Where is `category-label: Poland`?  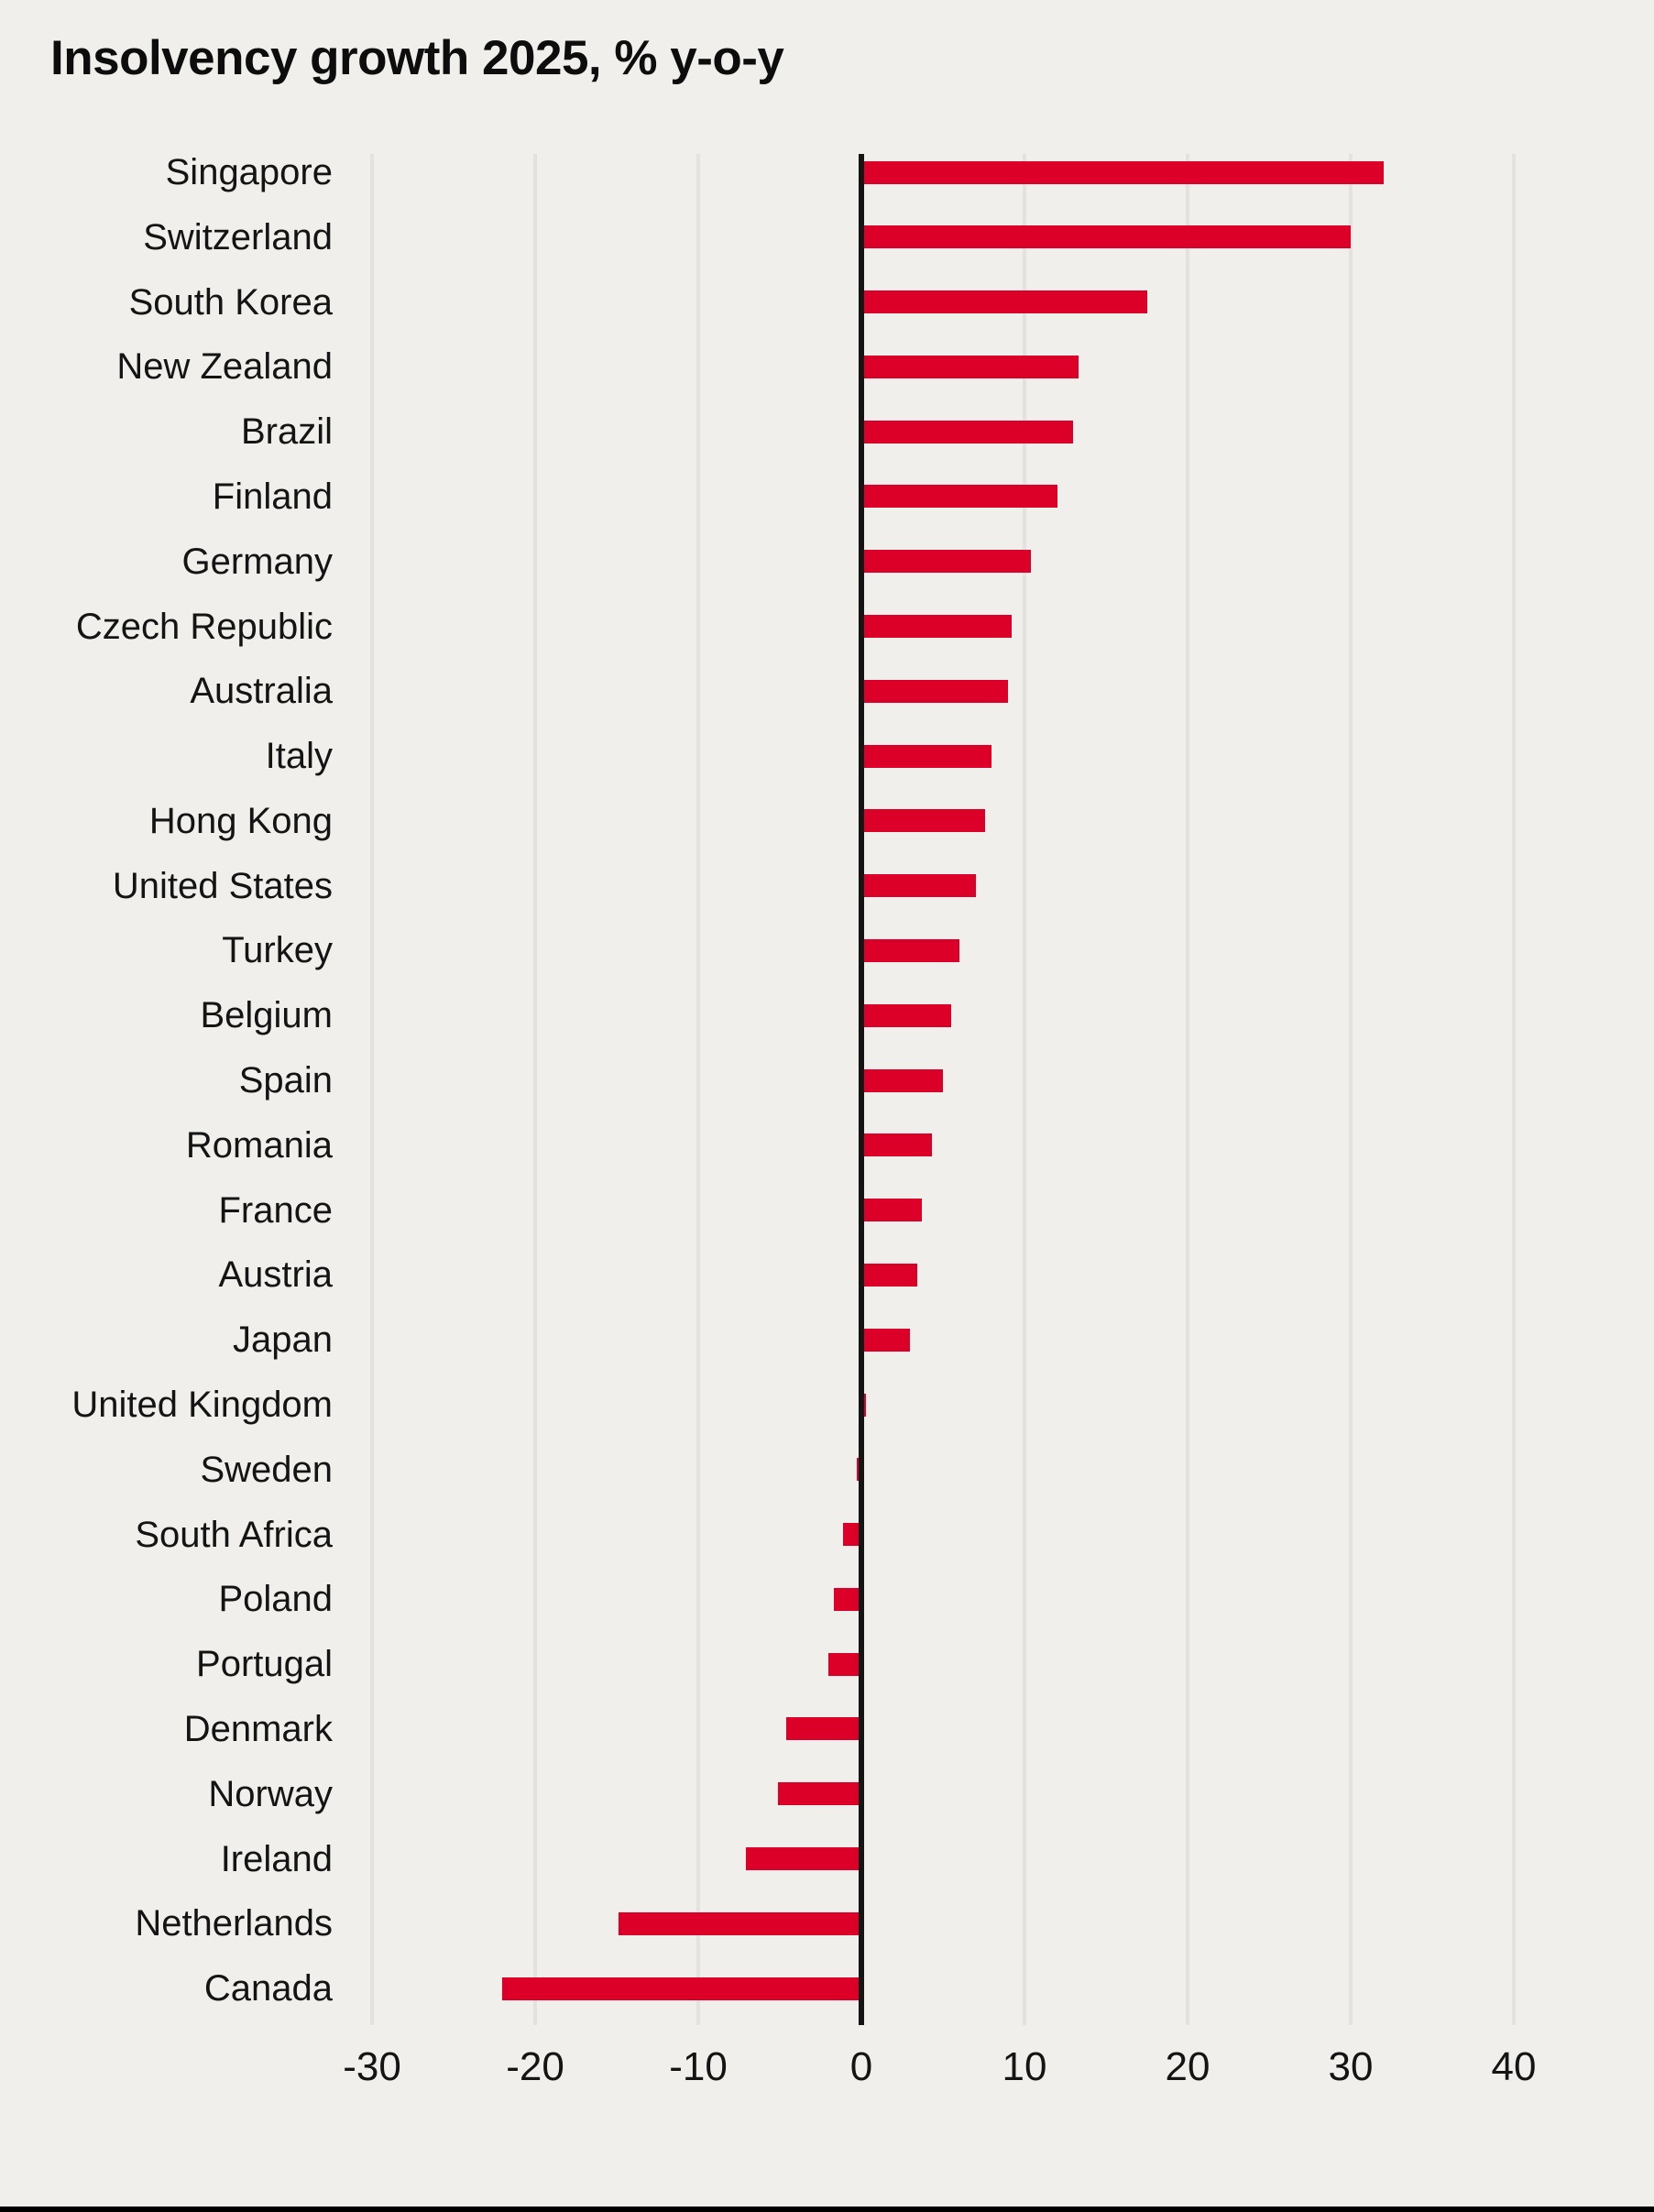
category-label: Poland is located at coordinates (275, 1599).